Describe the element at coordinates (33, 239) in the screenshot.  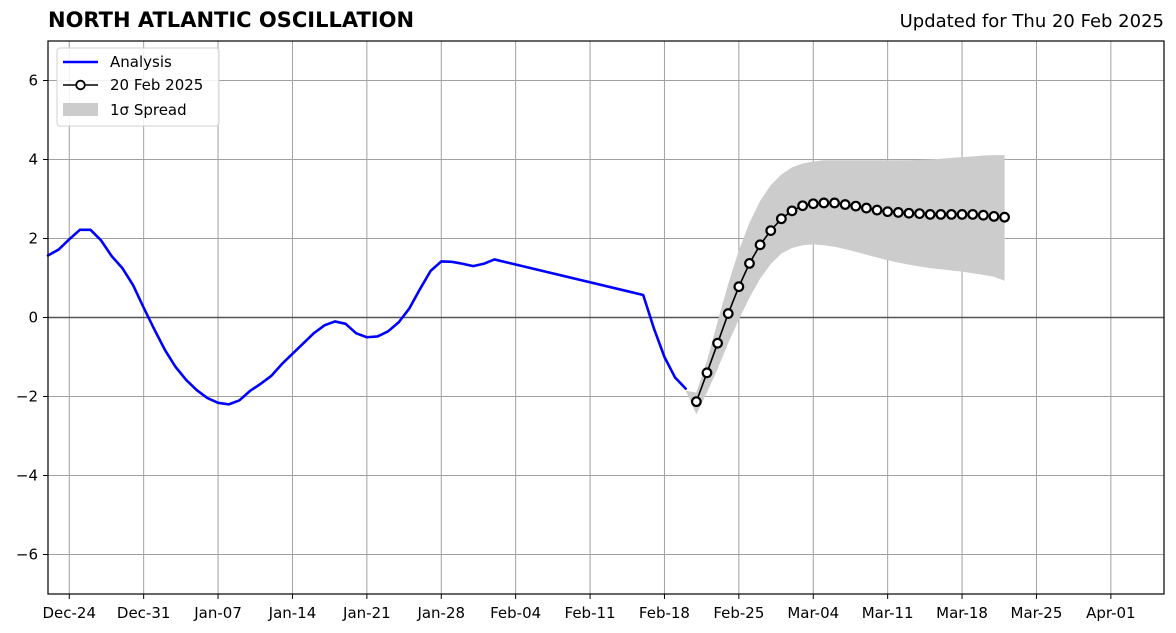
I see `y-tick-label: 2` at that location.